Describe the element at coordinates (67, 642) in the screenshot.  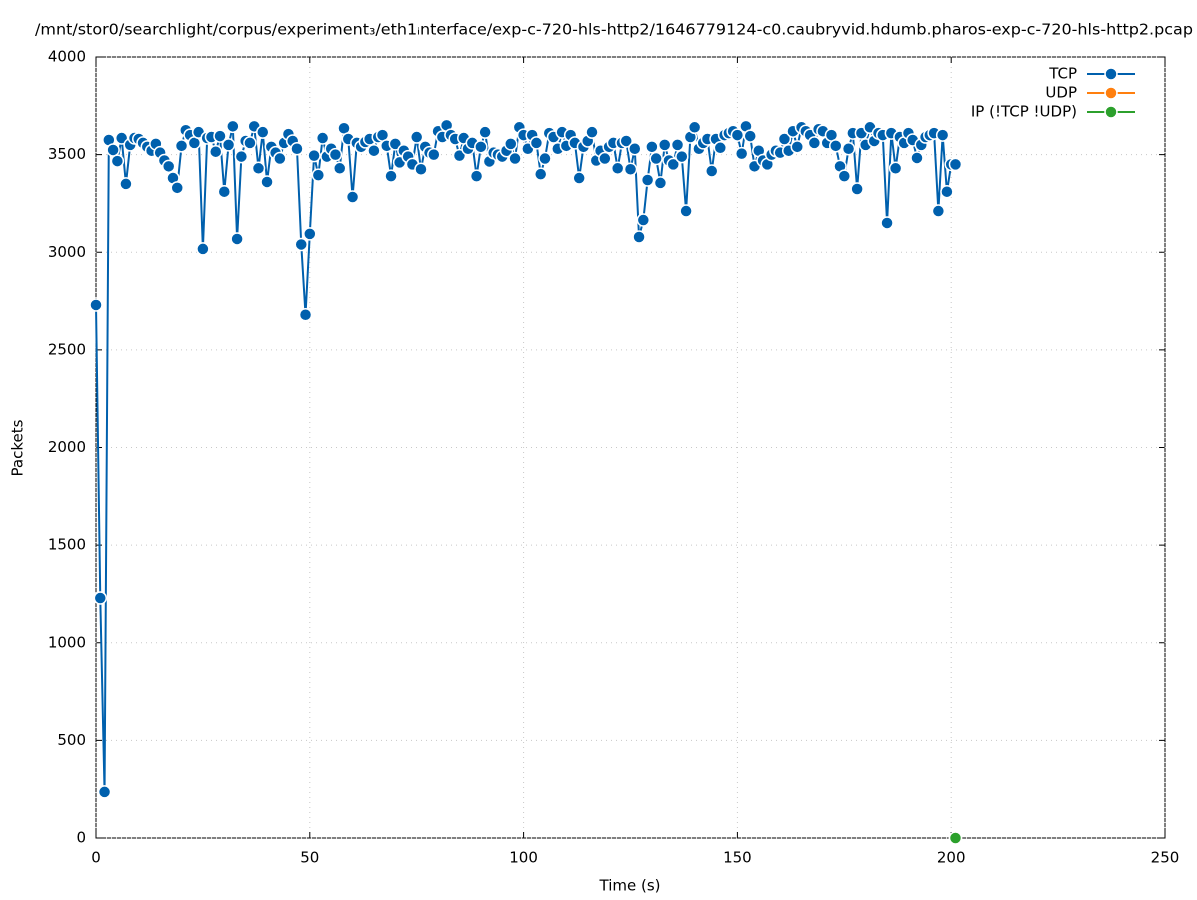
I see `y-tick-label: 1000` at that location.